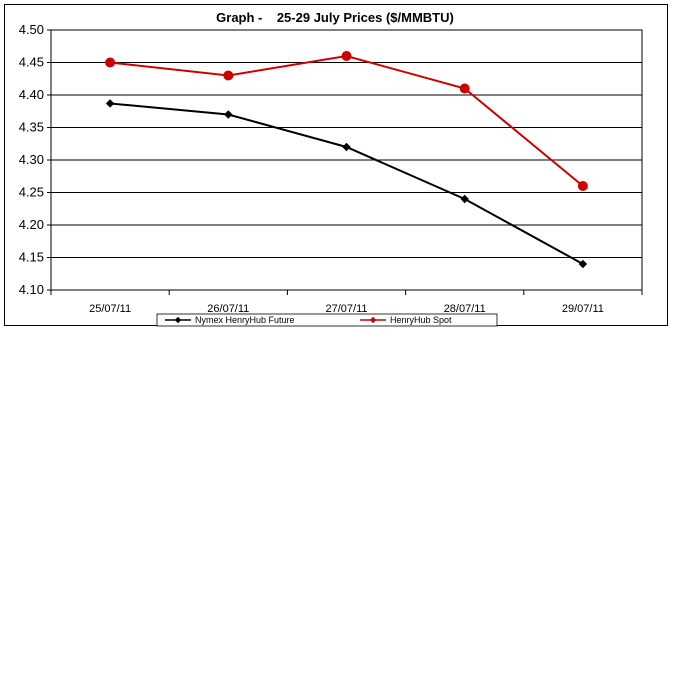  I want to click on legend-entry: HenryHub Spot, so click(406, 320).